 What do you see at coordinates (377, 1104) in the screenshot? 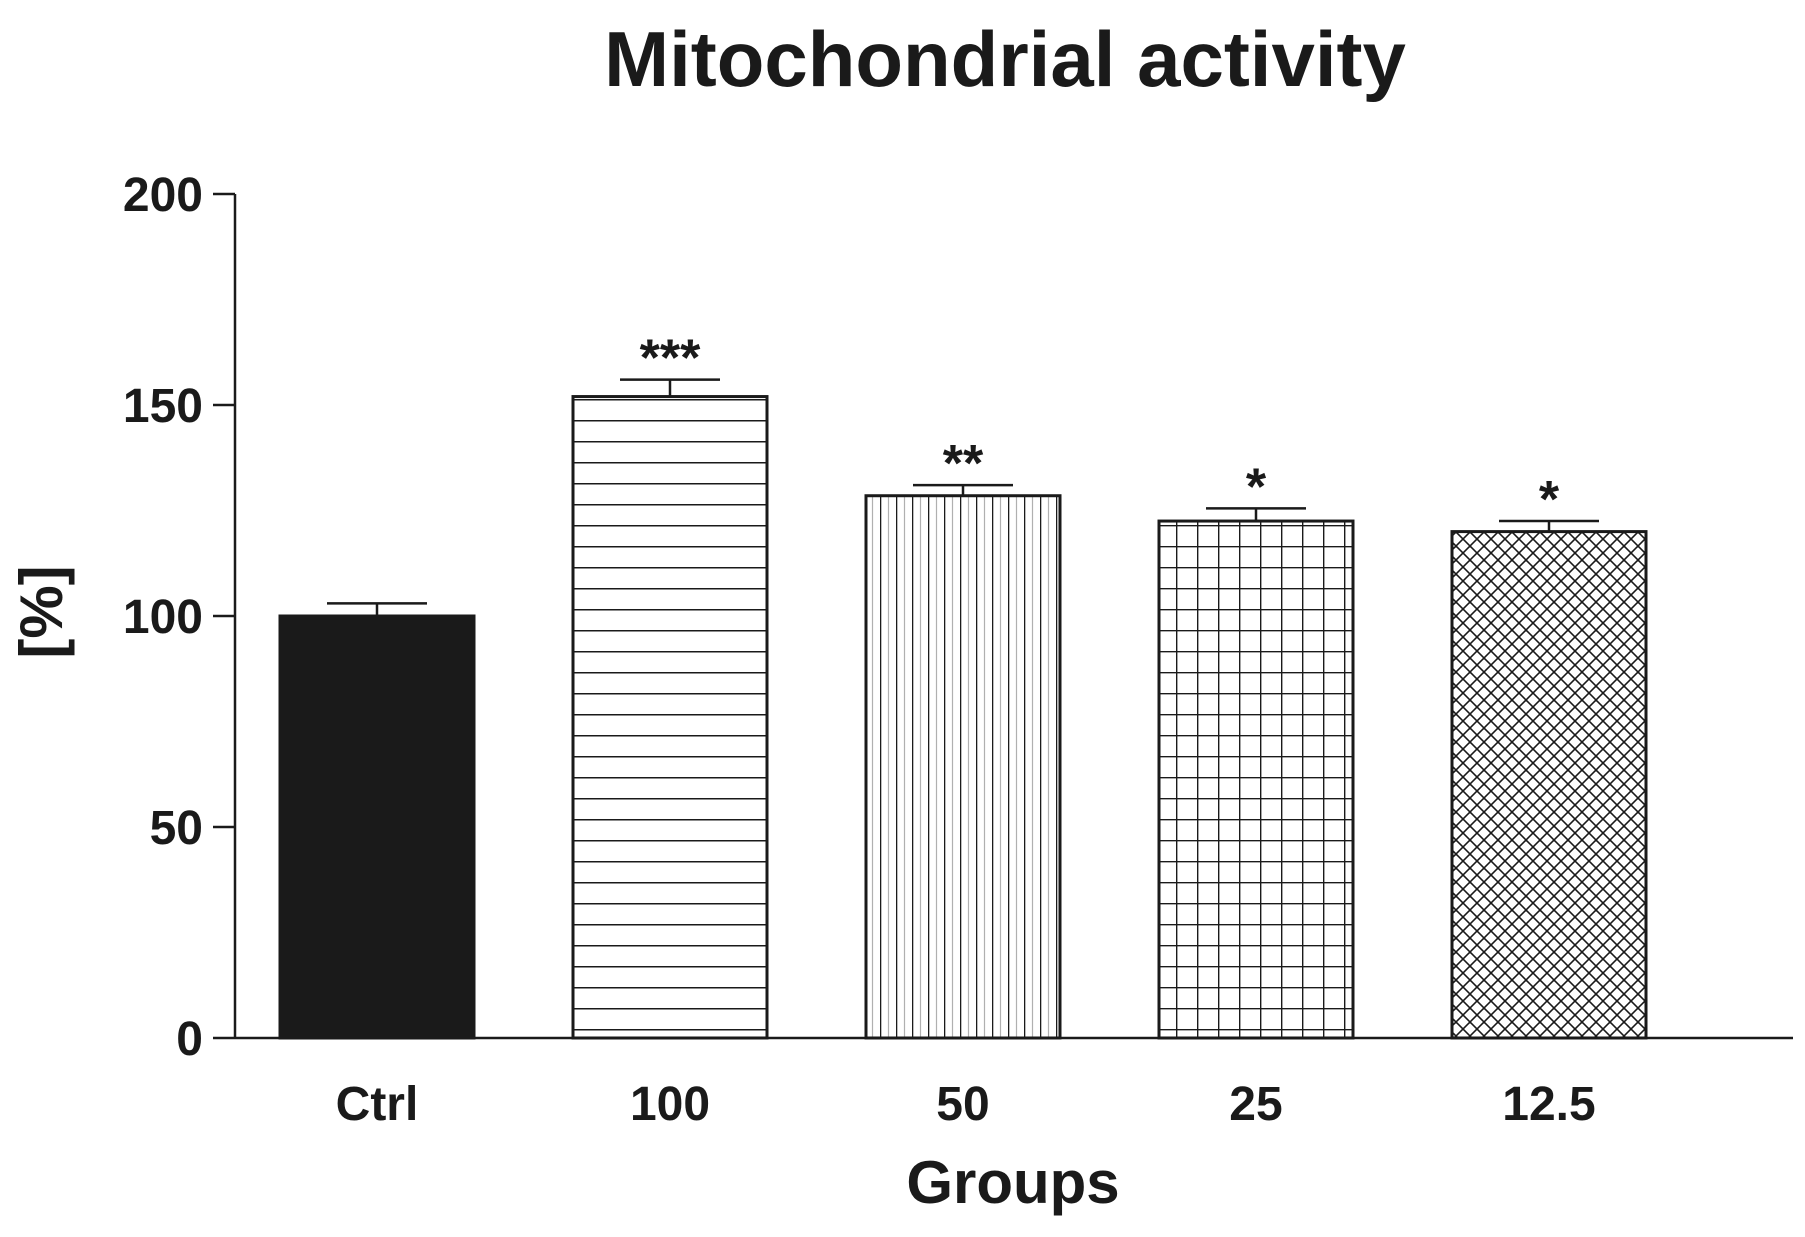
I see `x-tick-label: Ctrl` at bounding box center [377, 1104].